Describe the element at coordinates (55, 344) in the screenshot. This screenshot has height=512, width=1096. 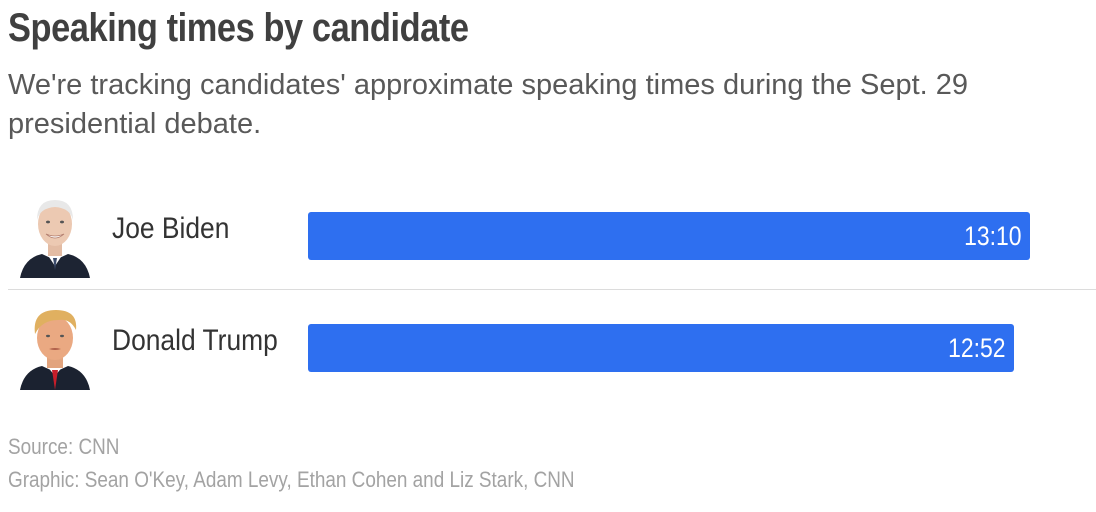
I see `donald-trump-photo` at that location.